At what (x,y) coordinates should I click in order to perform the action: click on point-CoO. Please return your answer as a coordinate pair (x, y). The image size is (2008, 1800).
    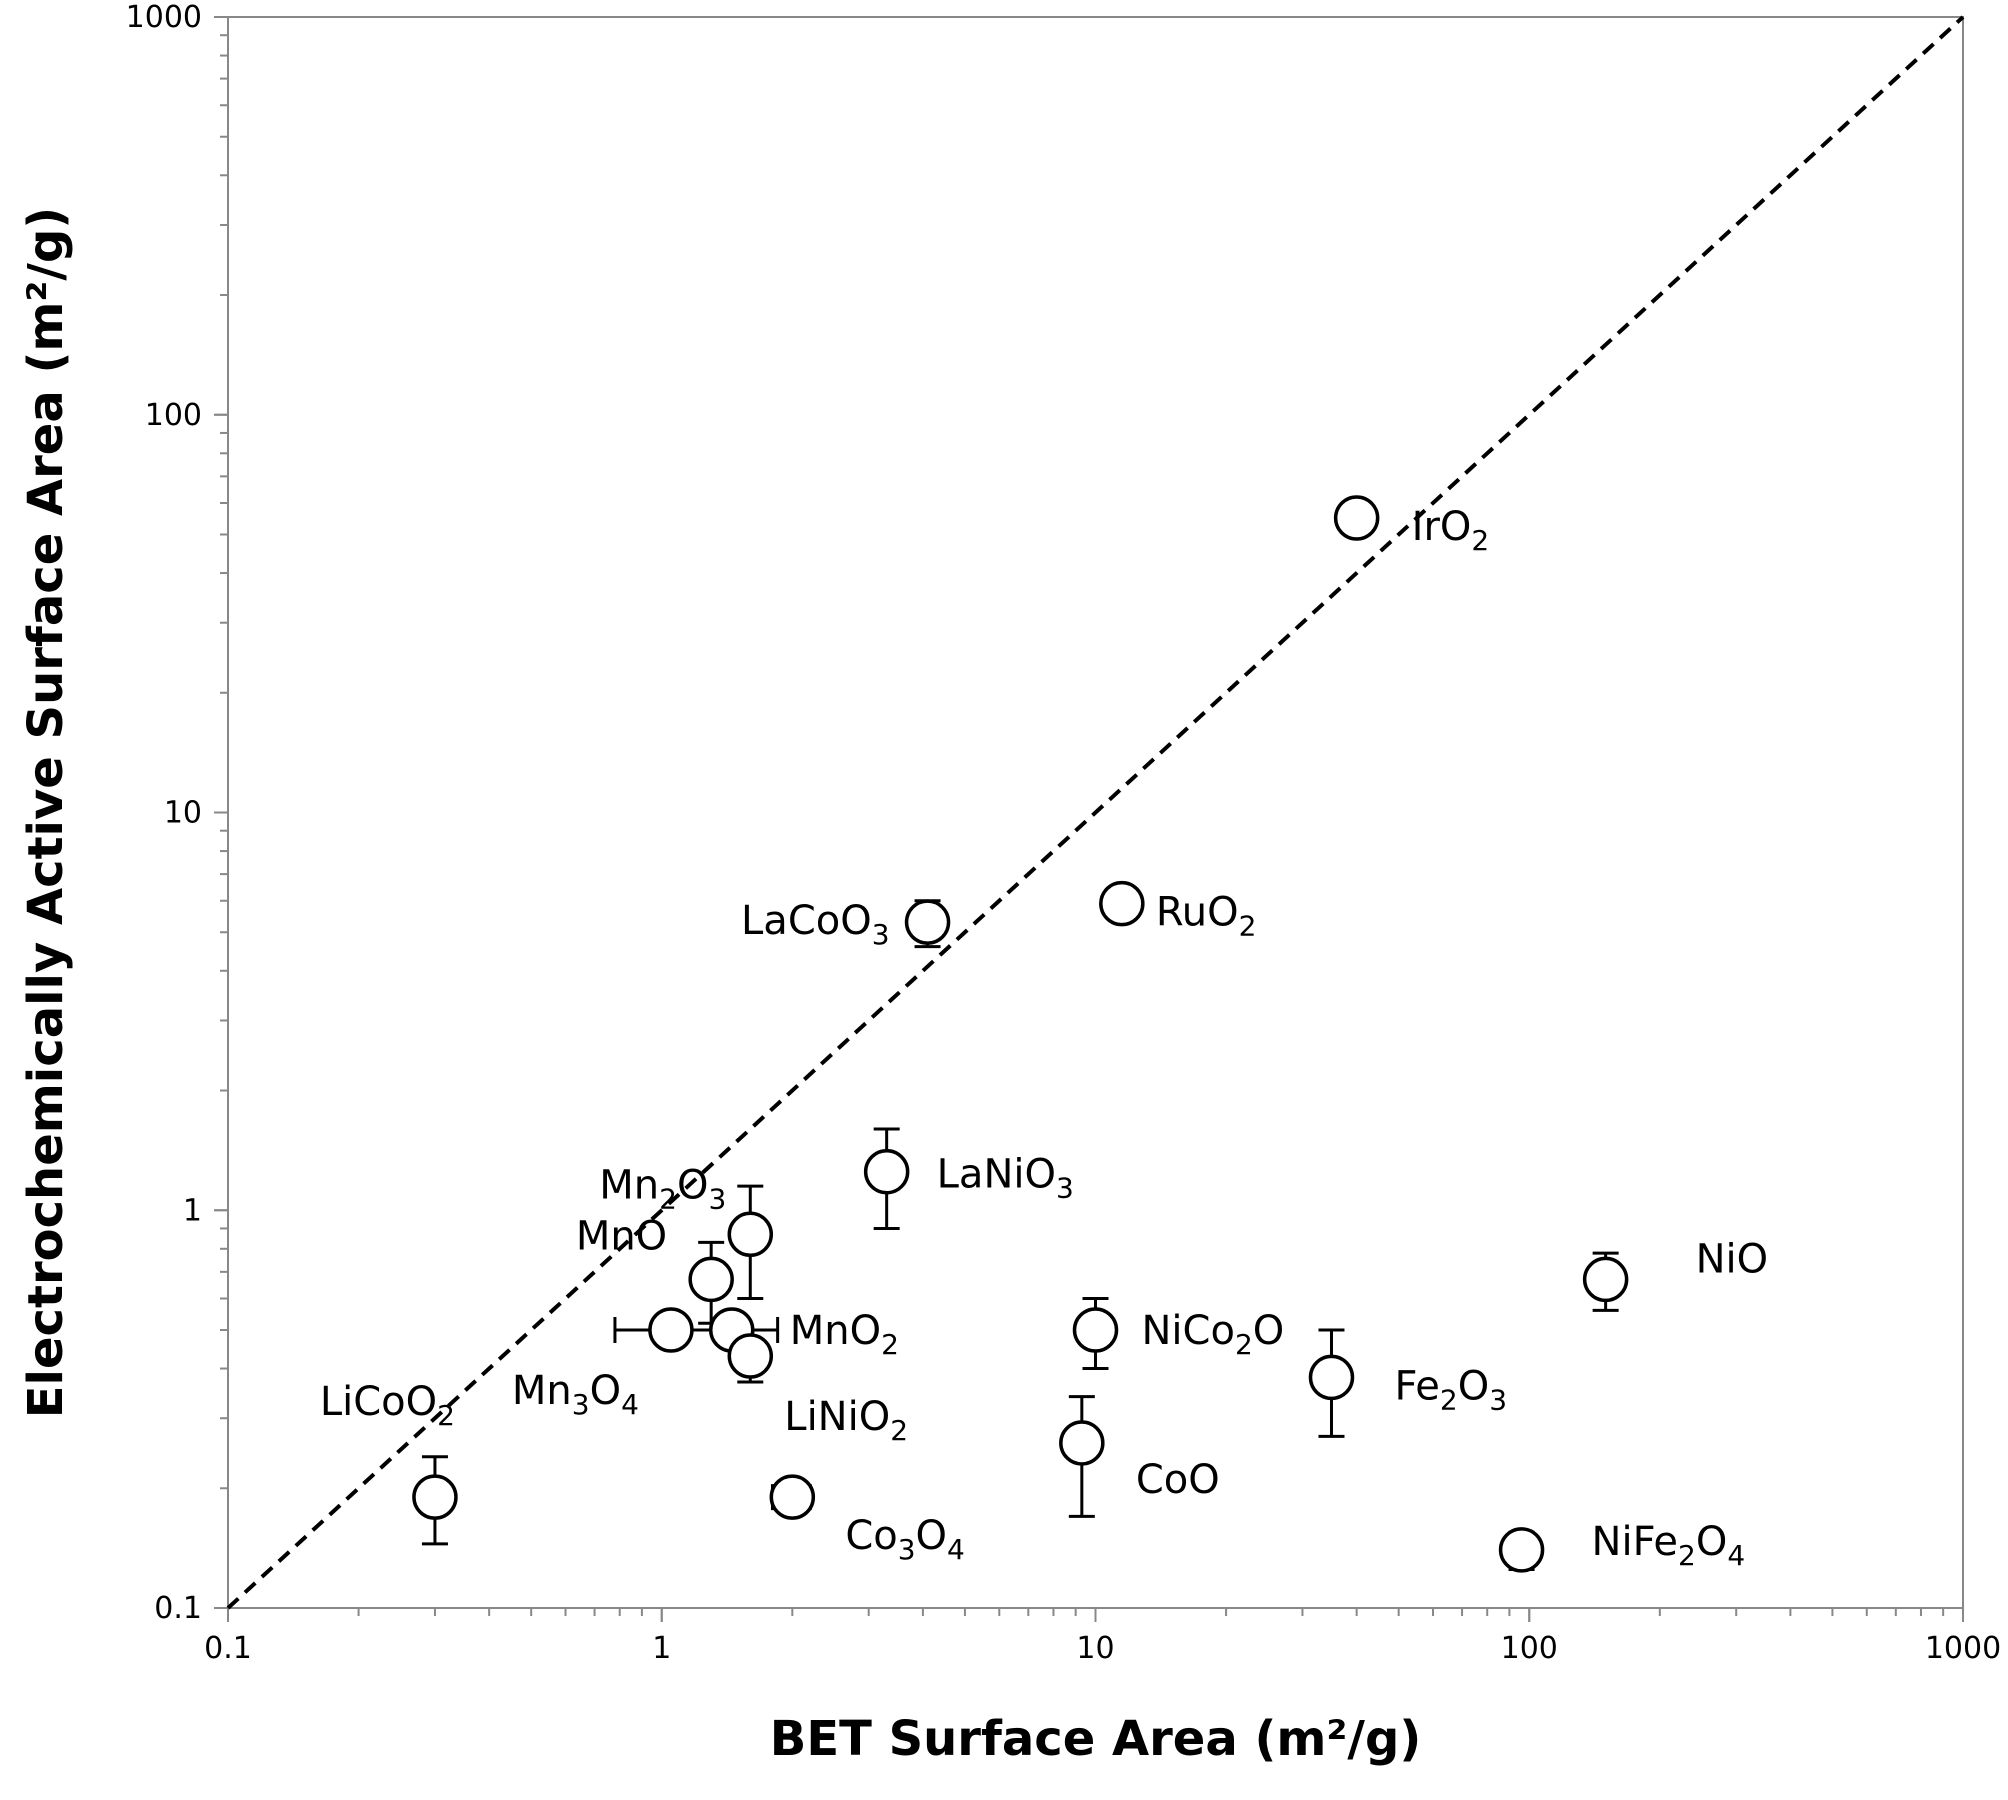
    Looking at the image, I should click on (1082, 1443).